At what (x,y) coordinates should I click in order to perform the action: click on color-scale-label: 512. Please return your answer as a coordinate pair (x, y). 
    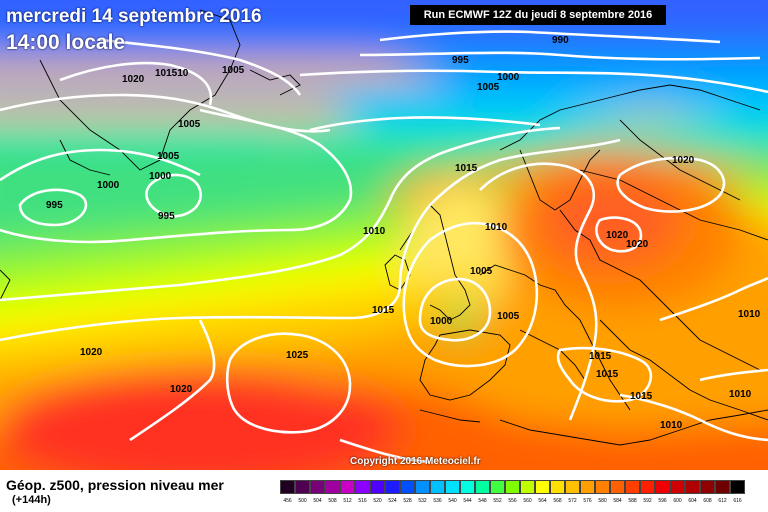
    Looking at the image, I should click on (347, 501).